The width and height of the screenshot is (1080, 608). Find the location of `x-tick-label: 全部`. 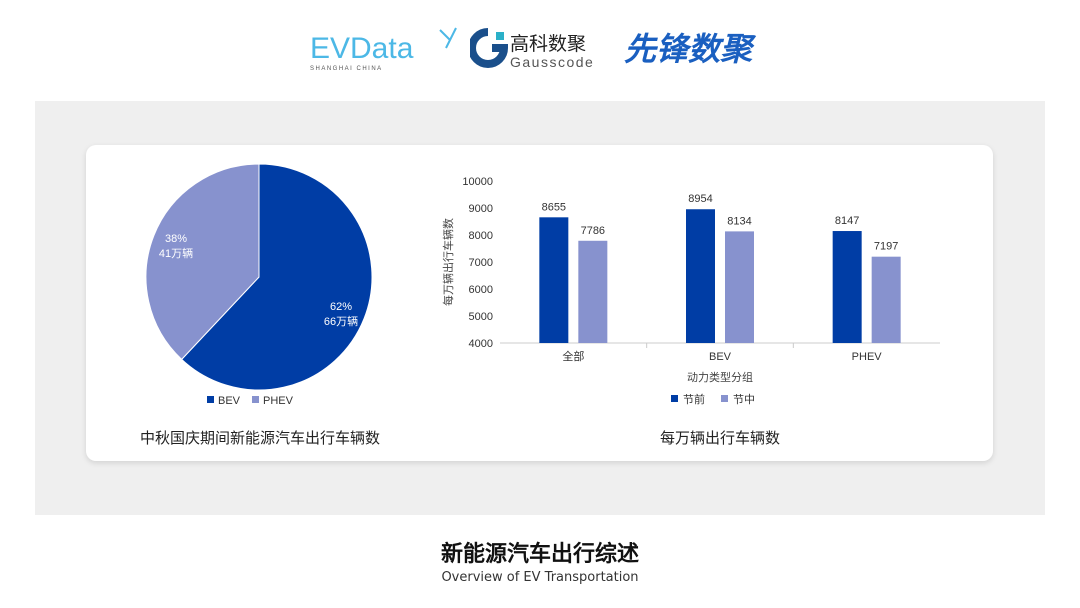

x-tick-label: 全部 is located at coordinates (573, 356).